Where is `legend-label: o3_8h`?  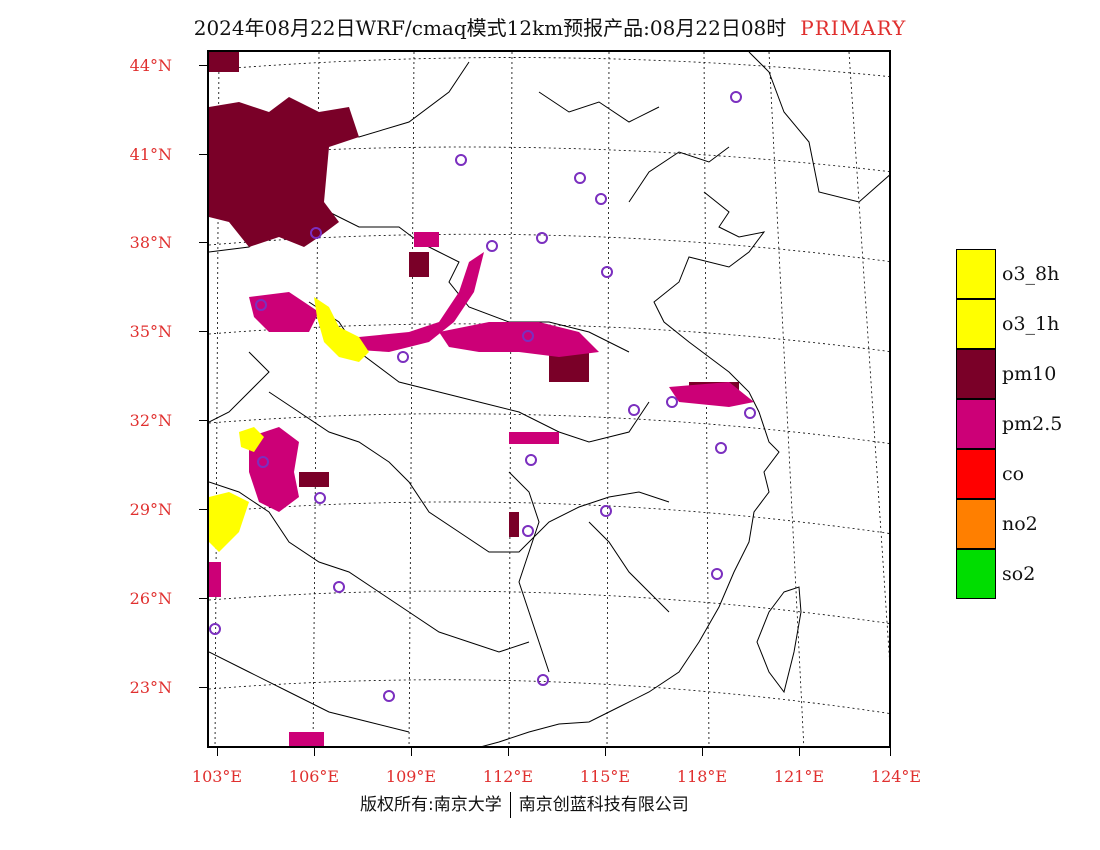 legend-label: o3_8h is located at coordinates (1031, 274).